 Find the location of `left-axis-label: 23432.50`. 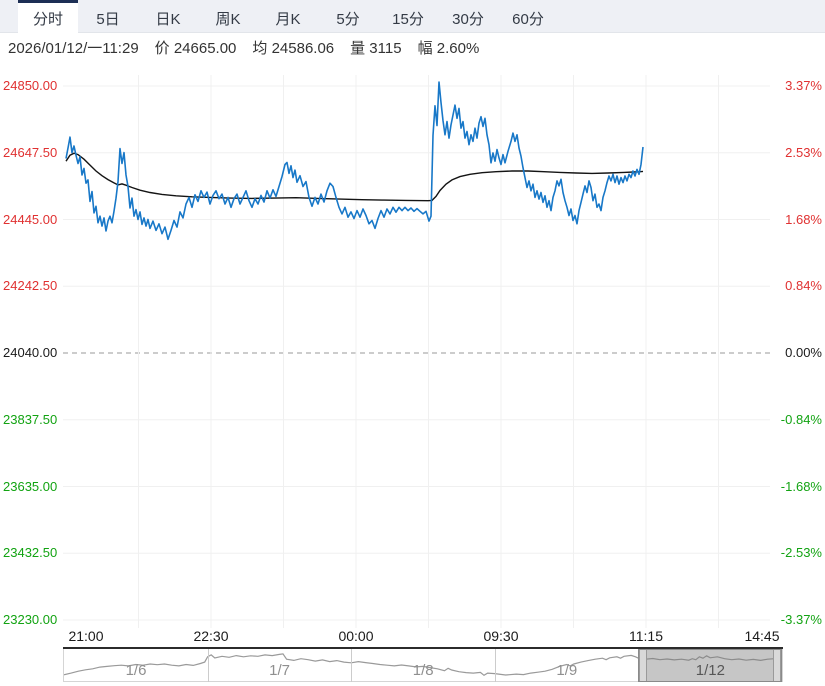

left-axis-label: 23432.50 is located at coordinates (30, 553).